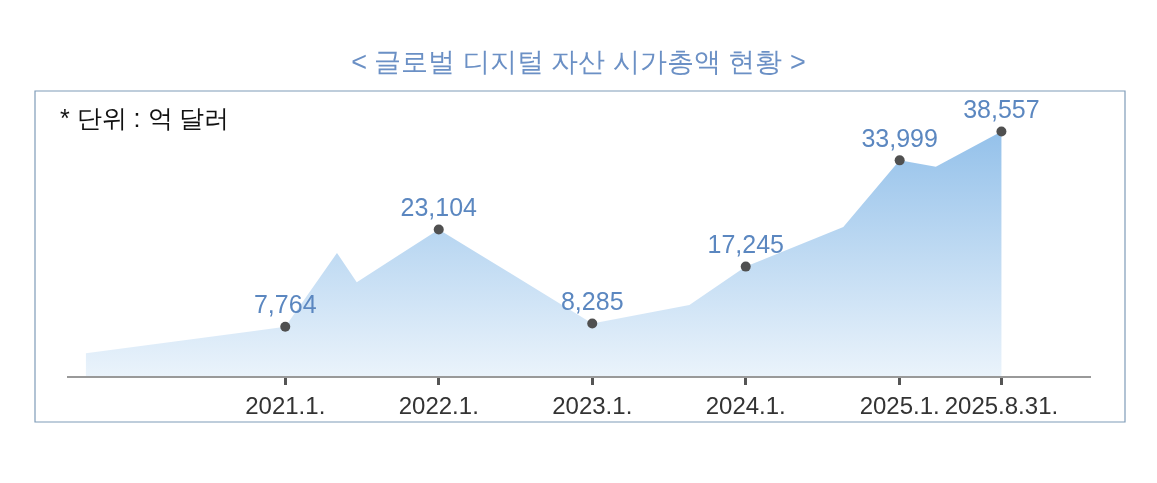  Describe the element at coordinates (899, 405) in the screenshot. I see `x-tick-label: 2025.1.` at that location.